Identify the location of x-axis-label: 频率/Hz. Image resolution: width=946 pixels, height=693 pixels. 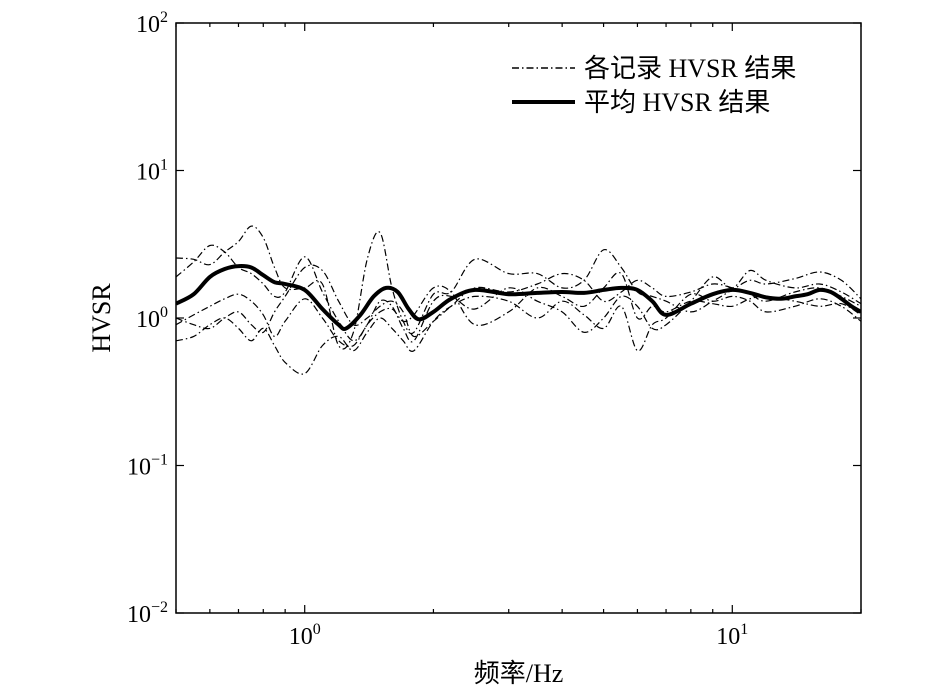
(519, 673).